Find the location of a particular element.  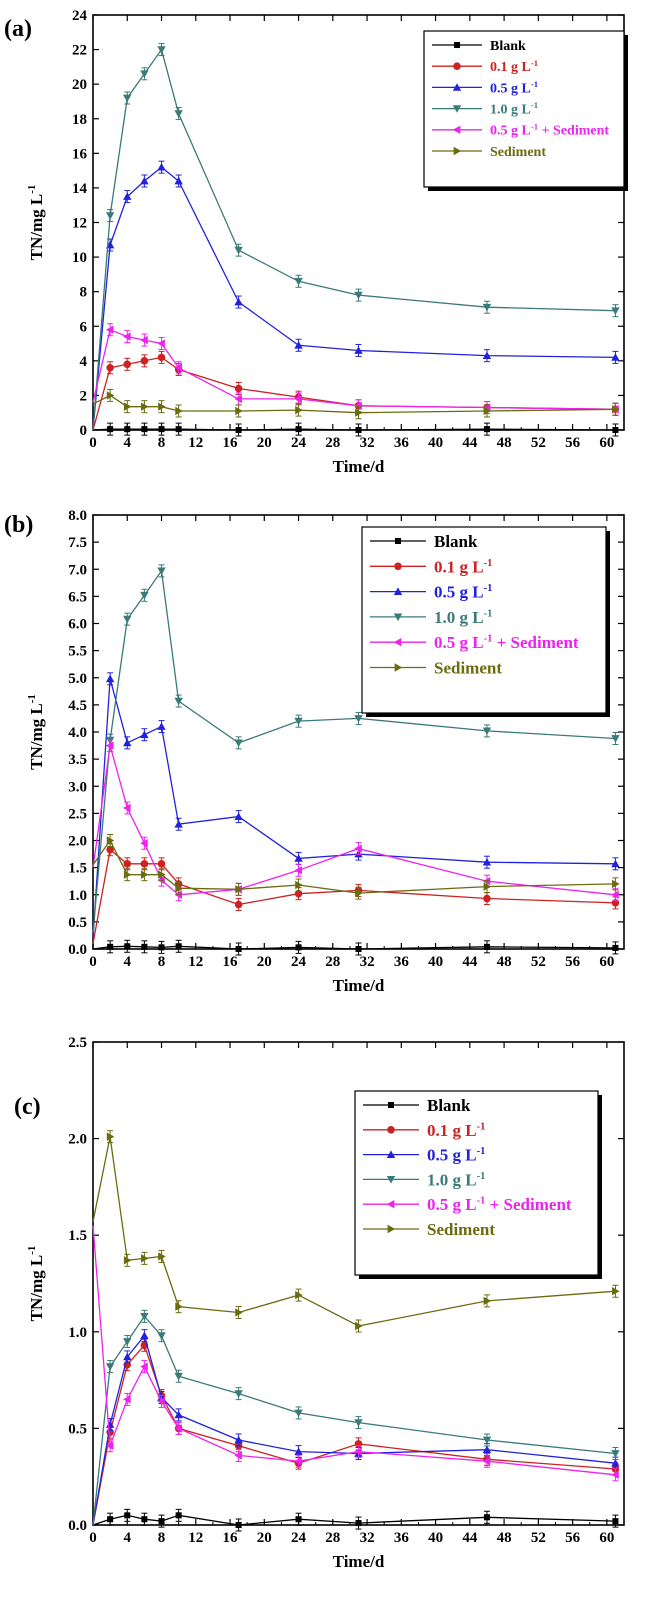

legend-entry: Blank is located at coordinates (456, 541).